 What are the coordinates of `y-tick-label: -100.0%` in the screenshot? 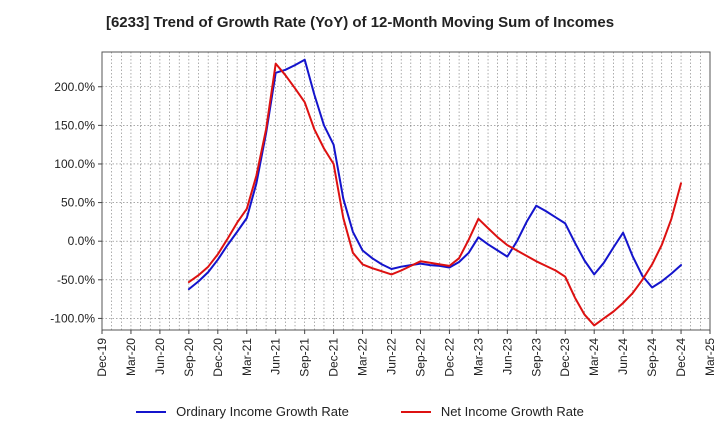 It's located at (72, 318).